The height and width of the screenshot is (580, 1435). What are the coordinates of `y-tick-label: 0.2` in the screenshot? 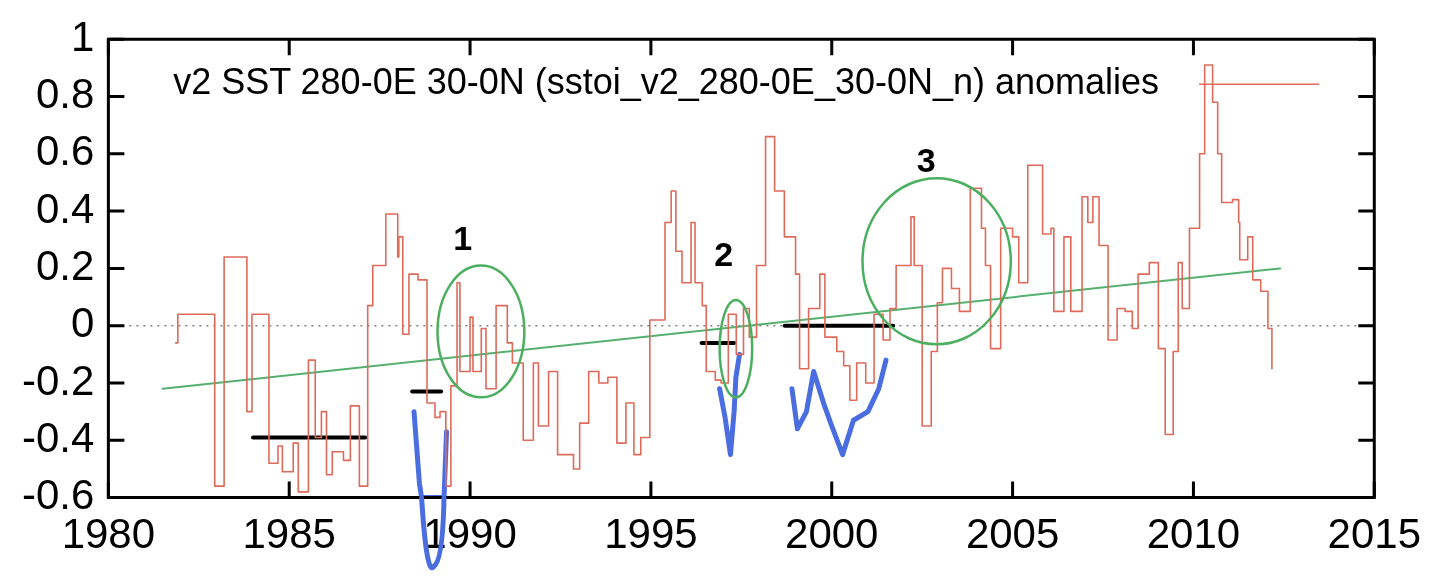 It's located at (65, 265).